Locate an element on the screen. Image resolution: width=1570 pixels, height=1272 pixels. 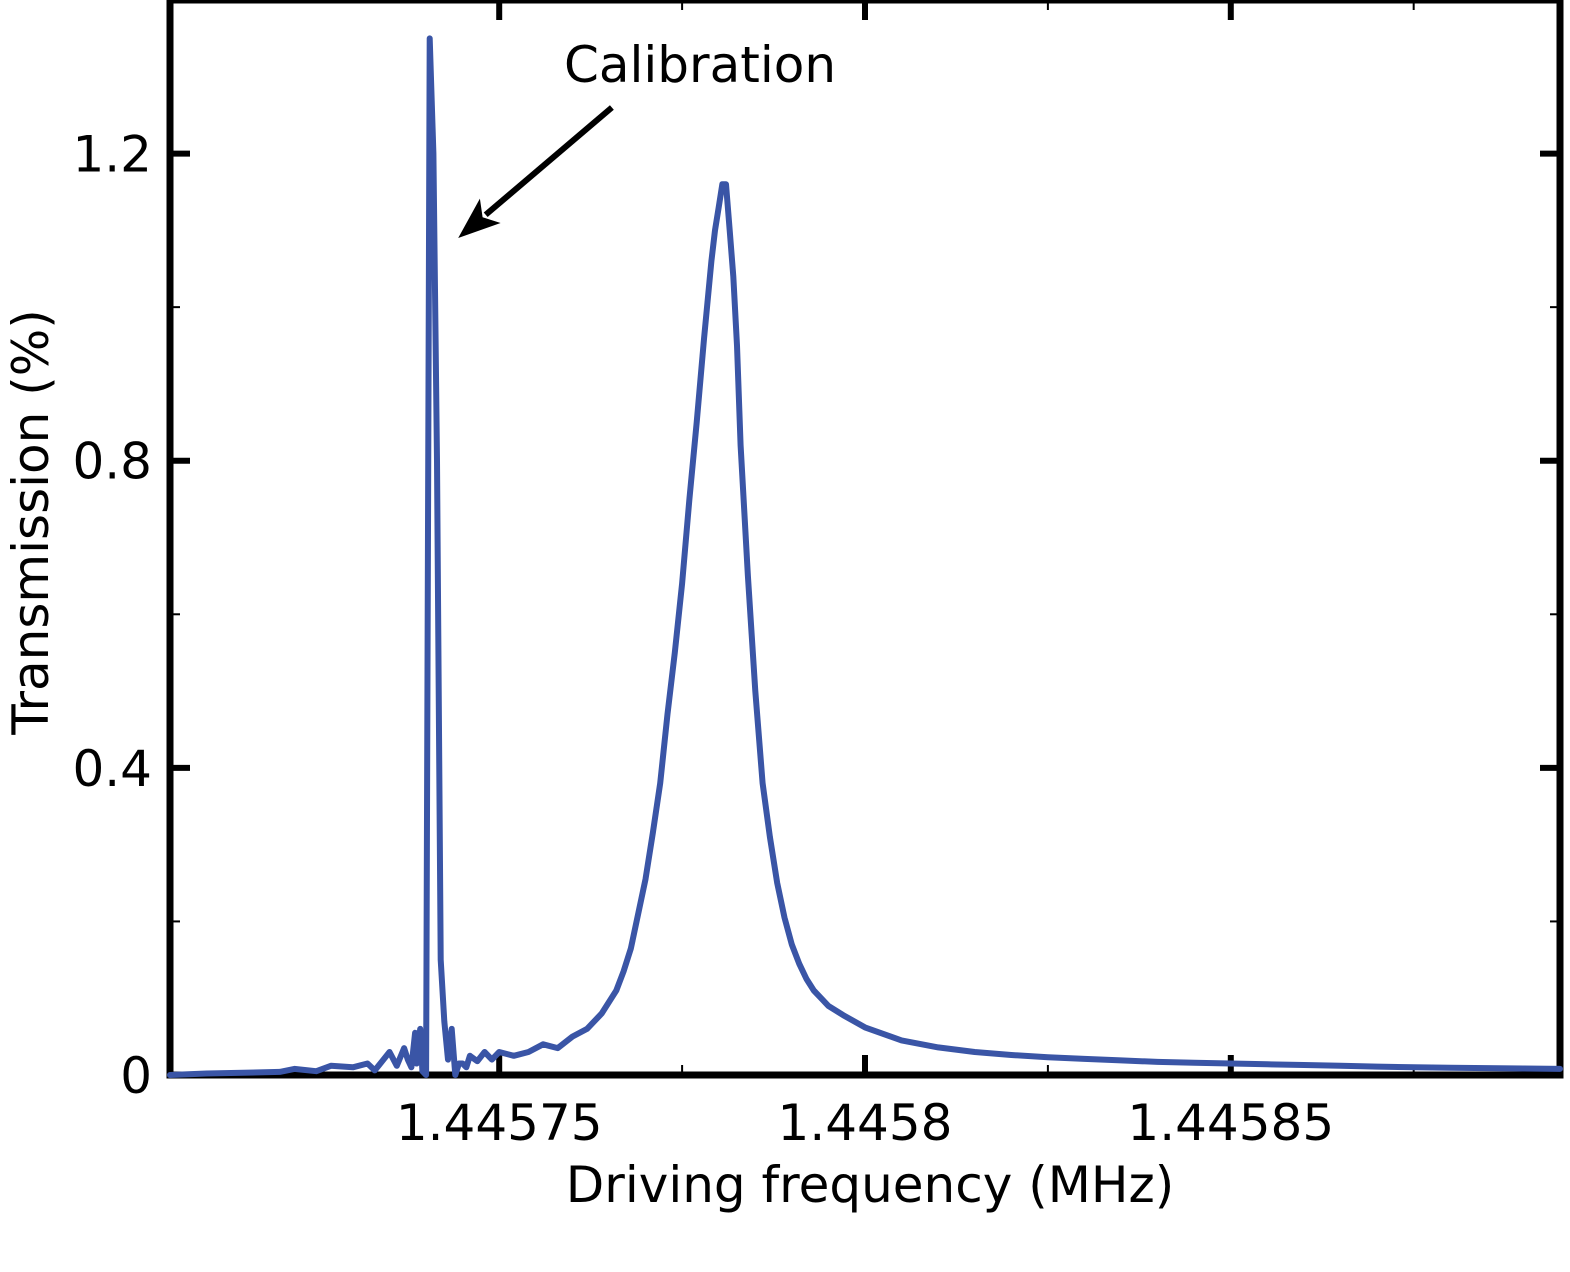
calibration-arrowhead is located at coordinates (479, 218).